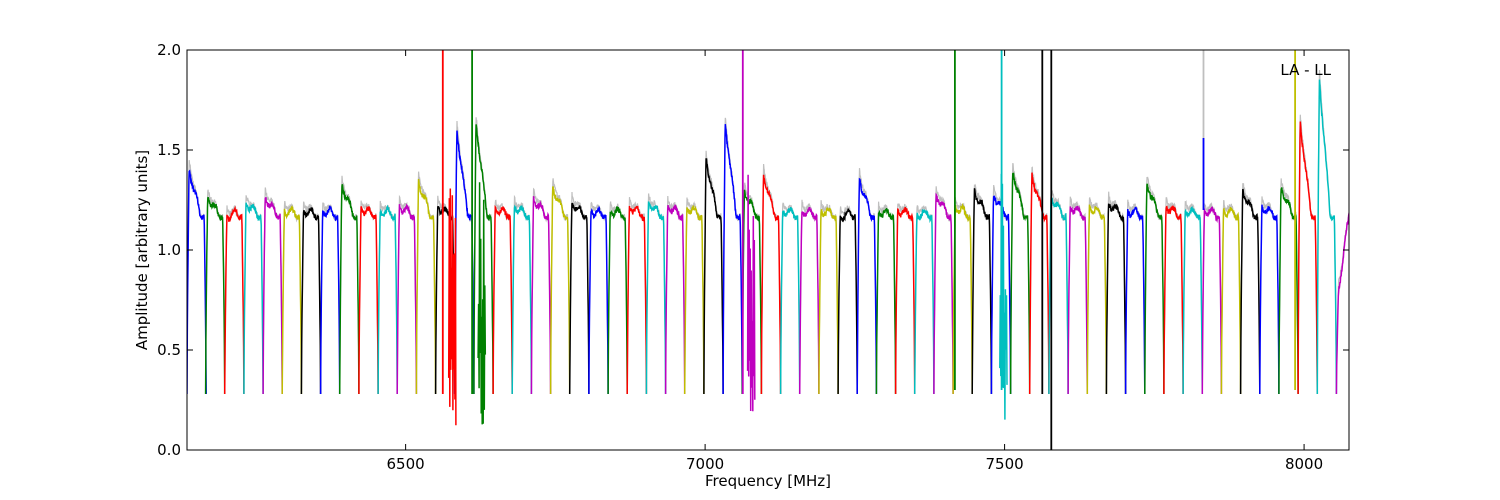 This screenshot has width=1500, height=500. I want to click on x-tick-label-2: 7500, so click(1004, 464).